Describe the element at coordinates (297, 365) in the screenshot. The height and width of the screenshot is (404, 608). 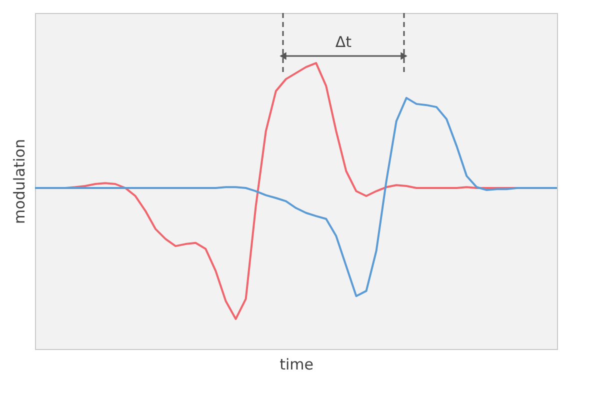
I see `x-axis-title: time` at that location.